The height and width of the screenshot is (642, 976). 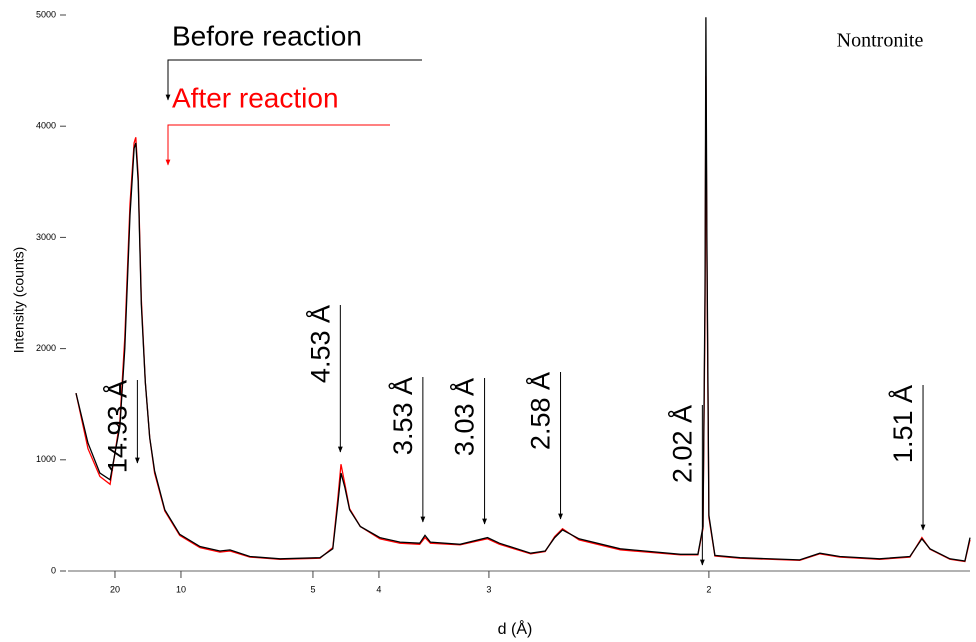 I want to click on x-tick-label: 3, so click(x=488, y=589).